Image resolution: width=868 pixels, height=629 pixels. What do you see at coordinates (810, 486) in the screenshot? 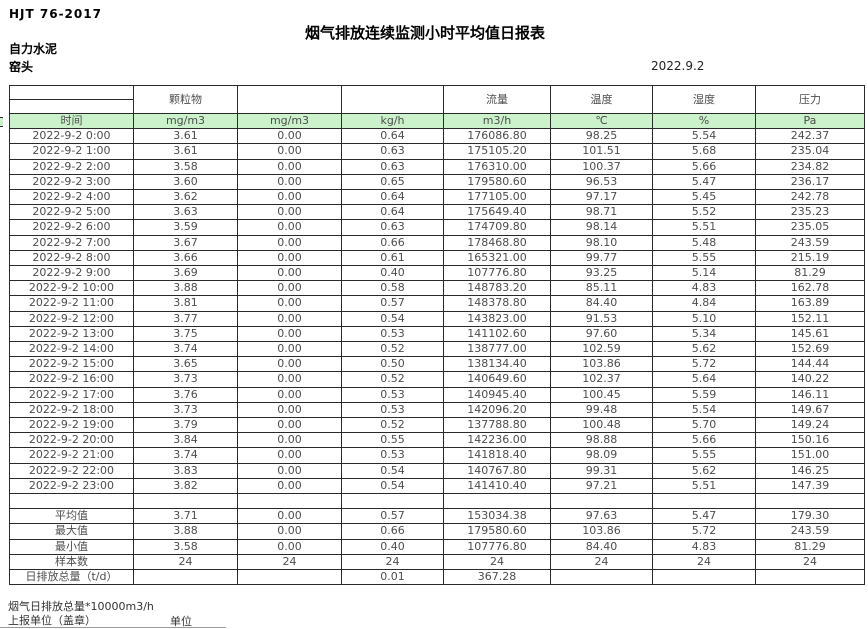
I see `value-cell: 147.39` at bounding box center [810, 486].